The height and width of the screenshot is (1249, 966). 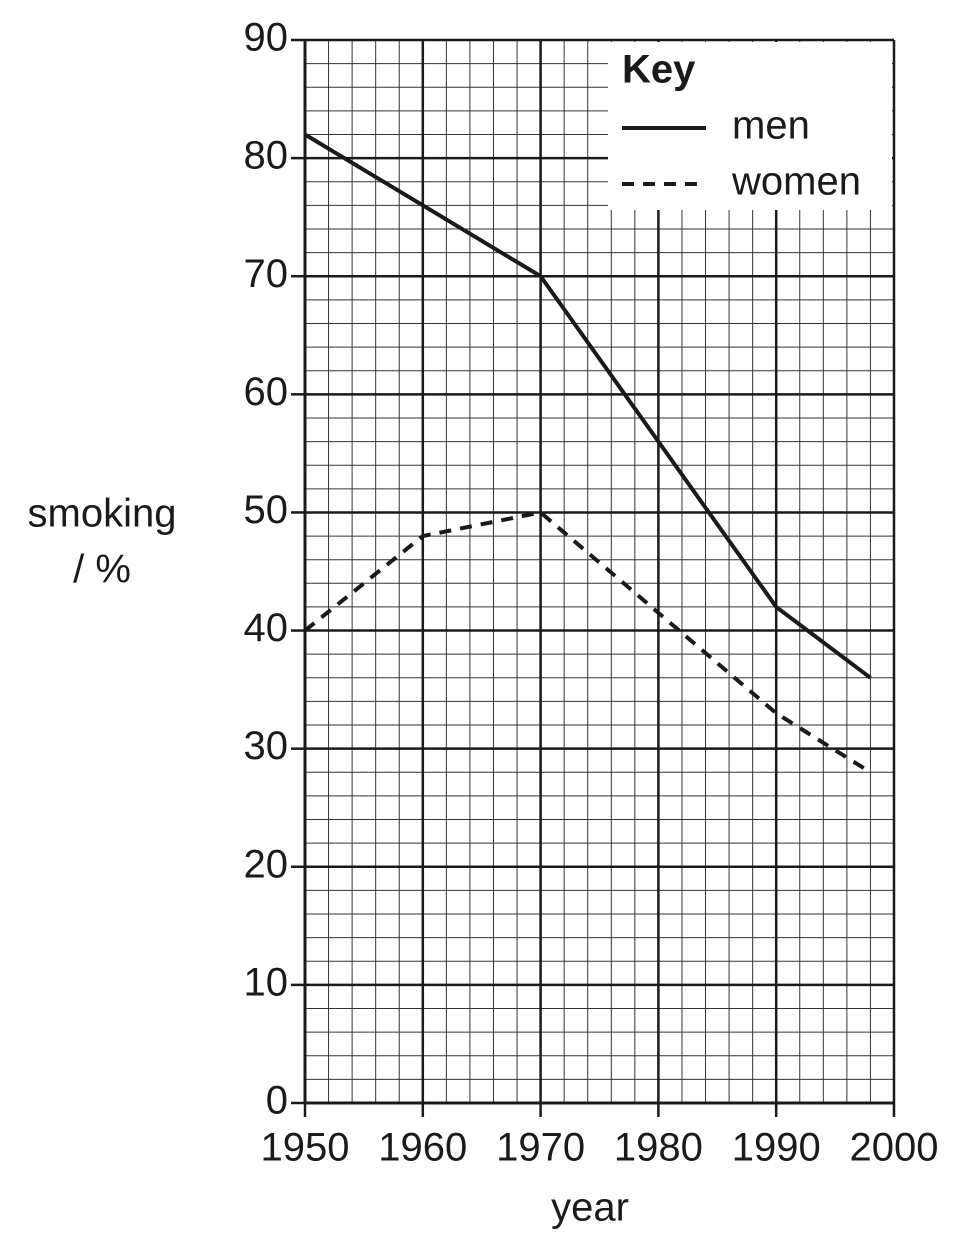 I want to click on legend-label: women, so click(x=796, y=182).